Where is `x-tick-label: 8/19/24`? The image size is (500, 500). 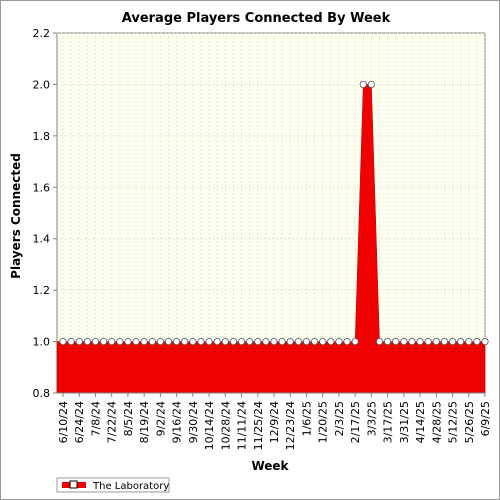 x-tick-label: 8/19/24 is located at coordinates (144, 422).